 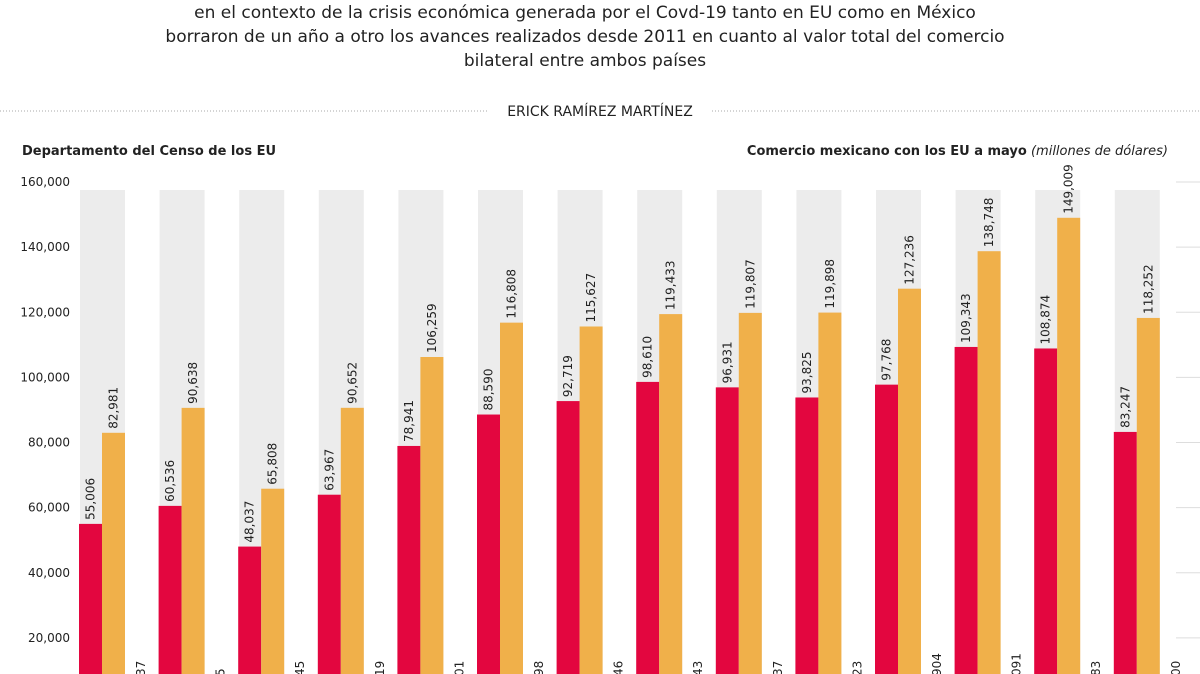 What do you see at coordinates (489, 390) in the screenshot?
I see `value-label: 88,590` at bounding box center [489, 390].